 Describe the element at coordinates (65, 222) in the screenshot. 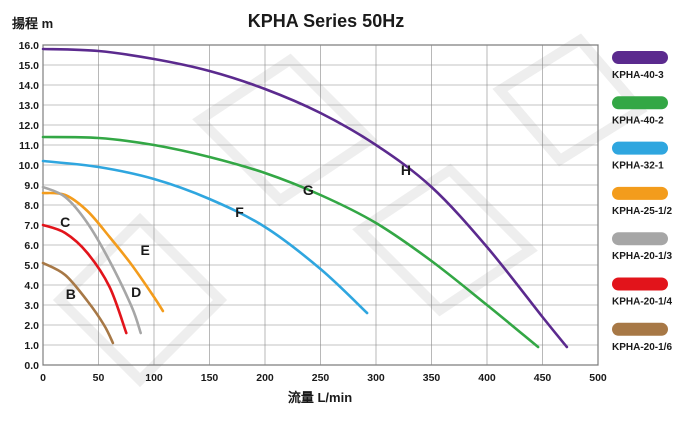

I see `curve-label-kpha-20-1-4: C` at that location.